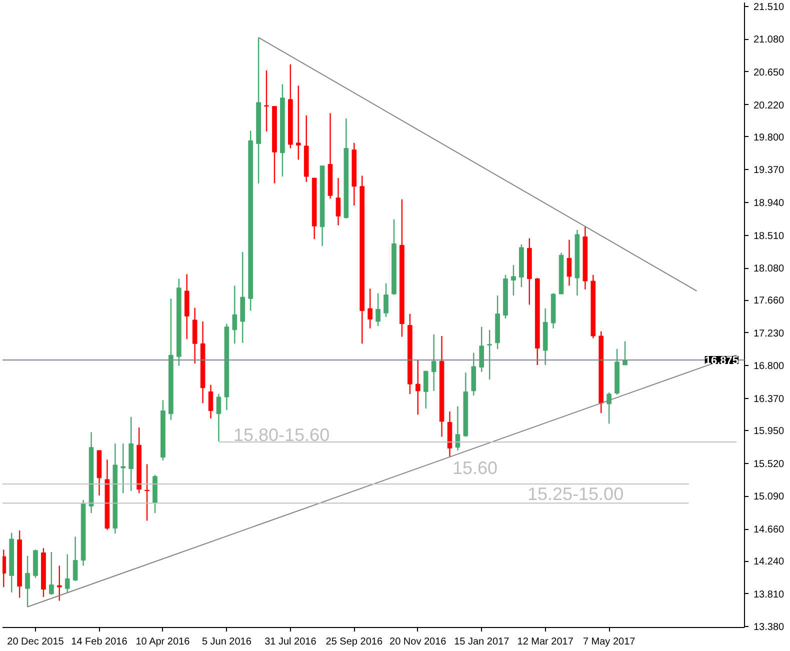 Image resolution: width=790 pixels, height=651 pixels. Describe the element at coordinates (769, 7) in the screenshot. I see `y-tick-label: 21.510` at that location.